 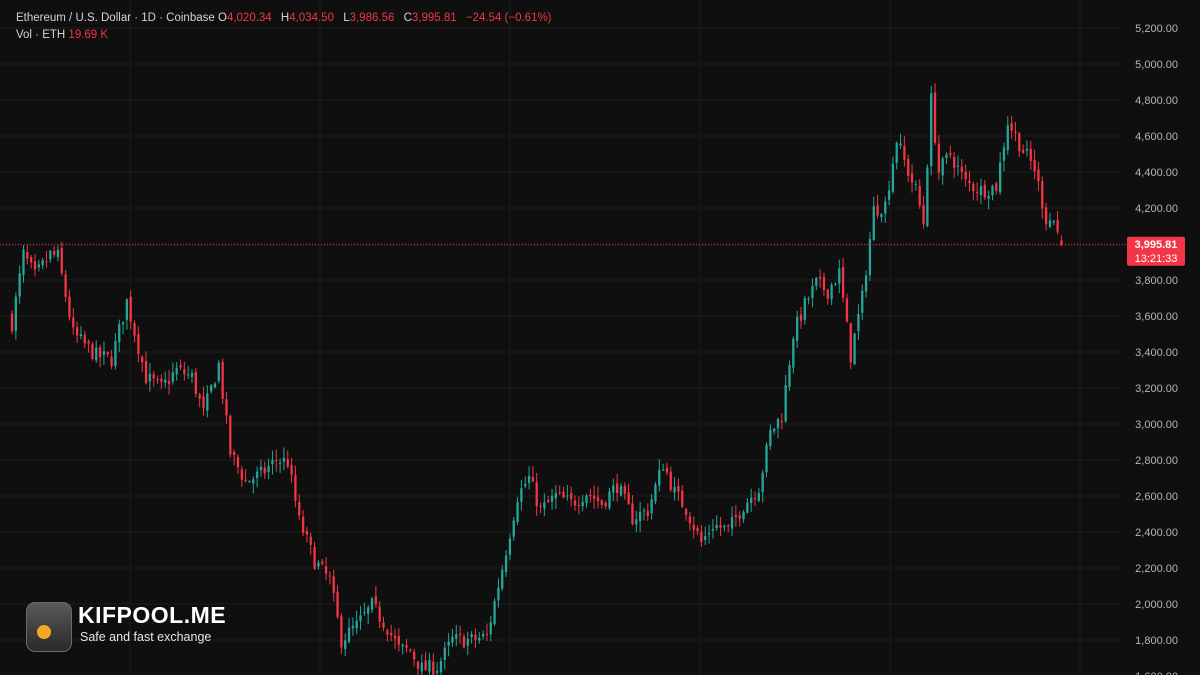 I want to click on price-tick-label: 2,800.00, so click(x=1156, y=461).